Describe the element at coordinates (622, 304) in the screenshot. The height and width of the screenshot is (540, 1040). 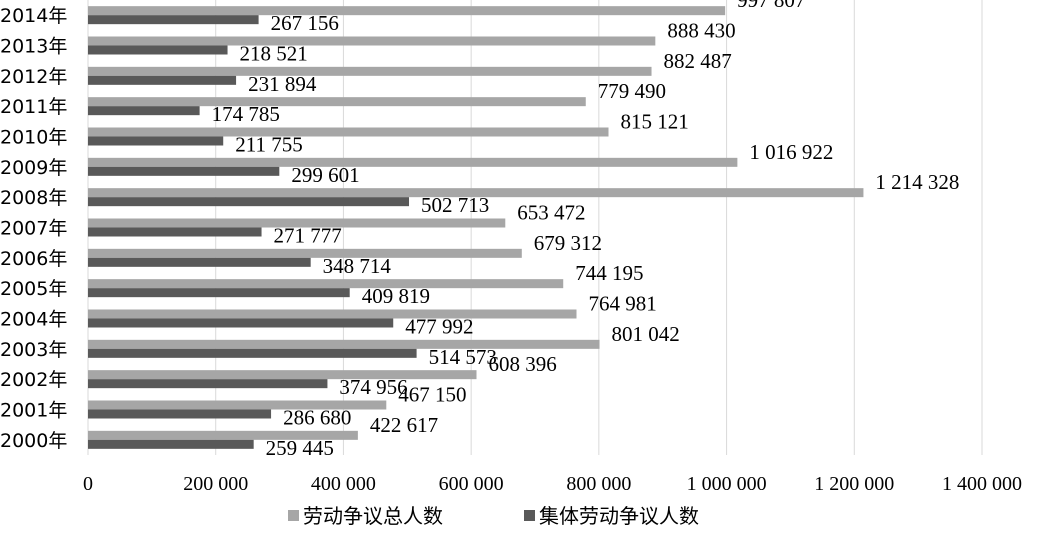
I see `data-label-total: 764 981` at that location.